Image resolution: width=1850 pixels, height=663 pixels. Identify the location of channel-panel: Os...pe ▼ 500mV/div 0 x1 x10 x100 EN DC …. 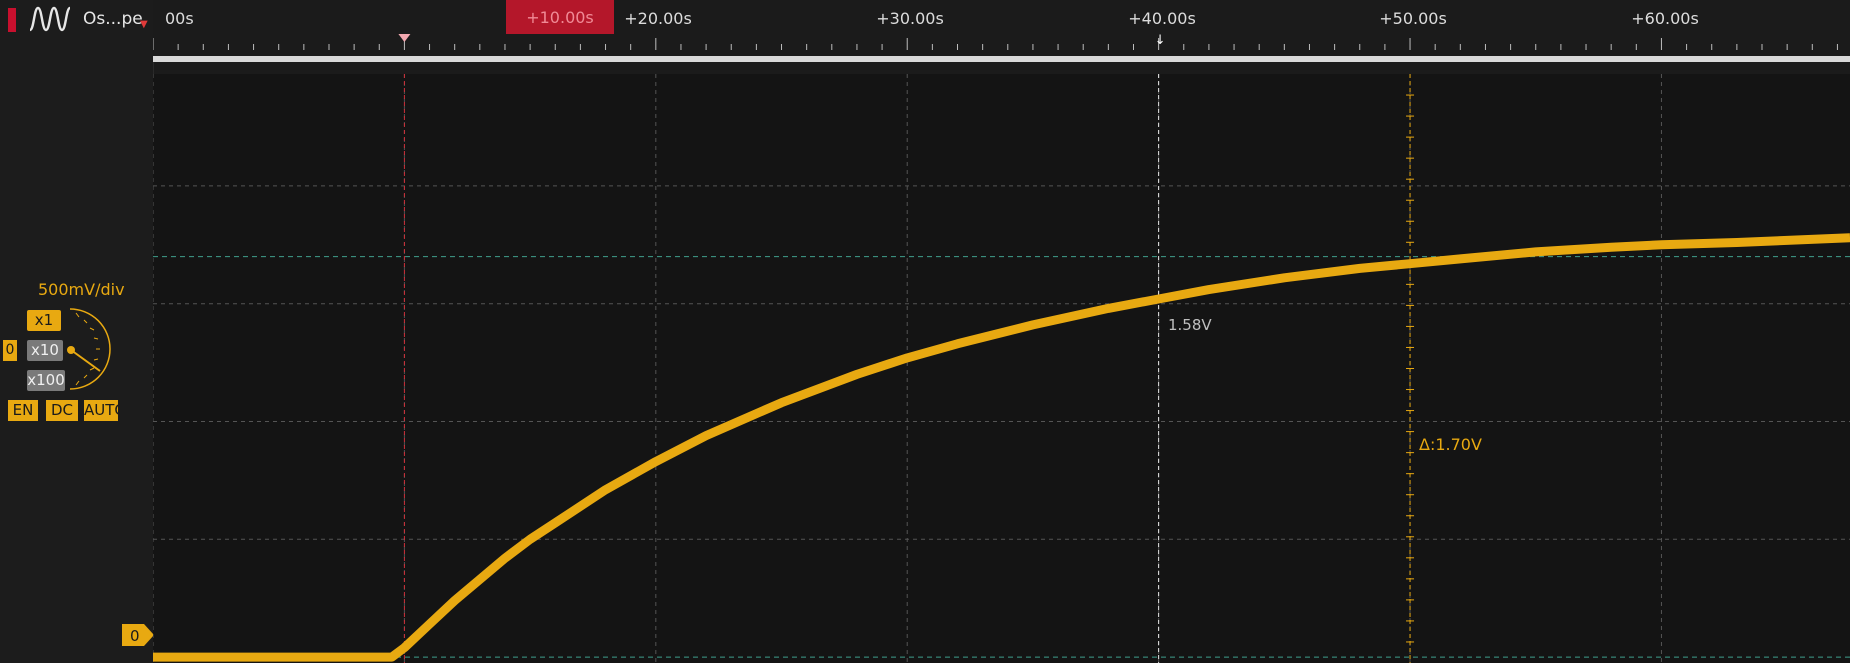
(77, 331).